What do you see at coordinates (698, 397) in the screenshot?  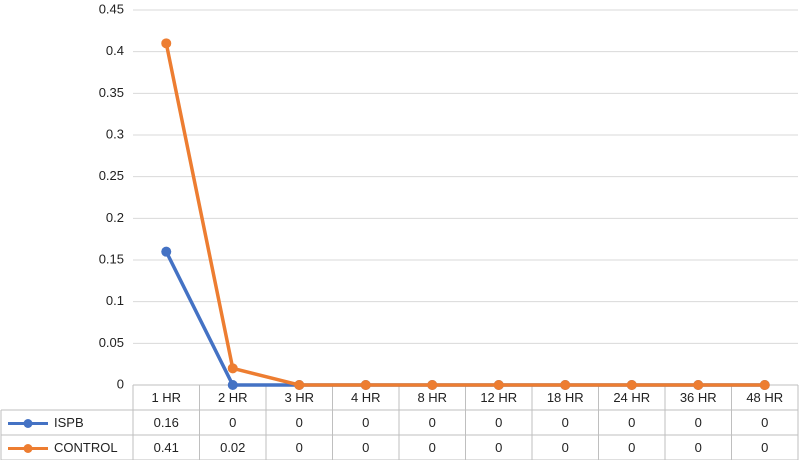 I see `x-tick-label: 36 HR` at bounding box center [698, 397].